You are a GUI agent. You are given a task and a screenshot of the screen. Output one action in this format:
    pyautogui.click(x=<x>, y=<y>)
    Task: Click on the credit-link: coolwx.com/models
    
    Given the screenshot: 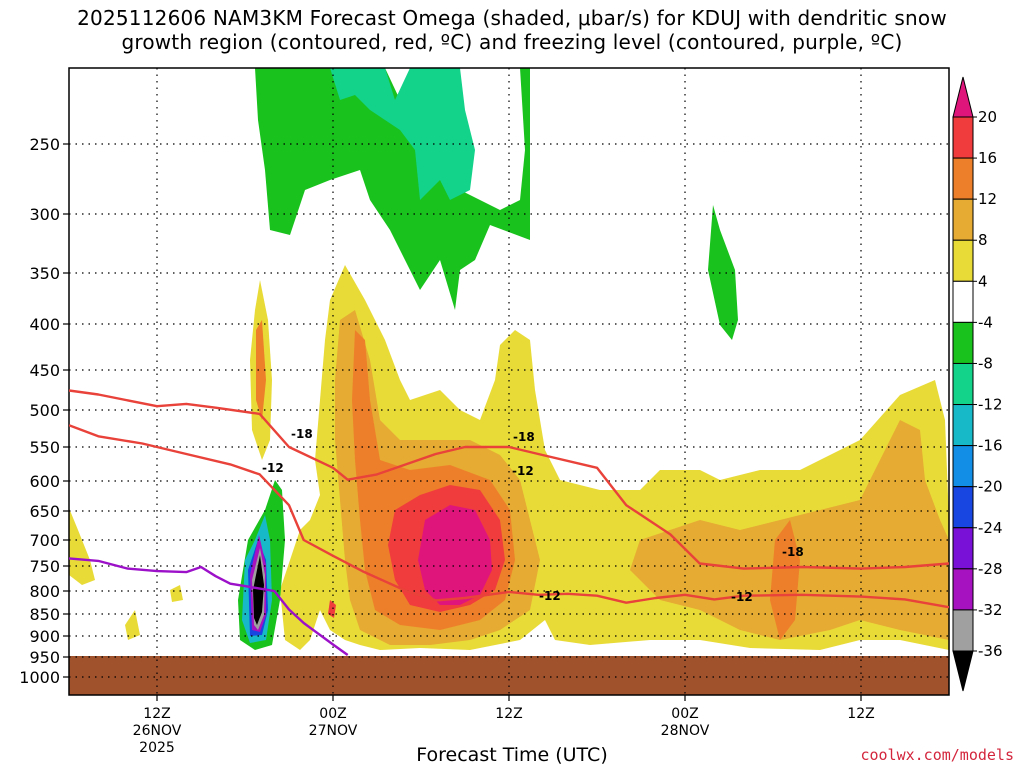 What is the action you would take?
    pyautogui.click(x=937, y=755)
    